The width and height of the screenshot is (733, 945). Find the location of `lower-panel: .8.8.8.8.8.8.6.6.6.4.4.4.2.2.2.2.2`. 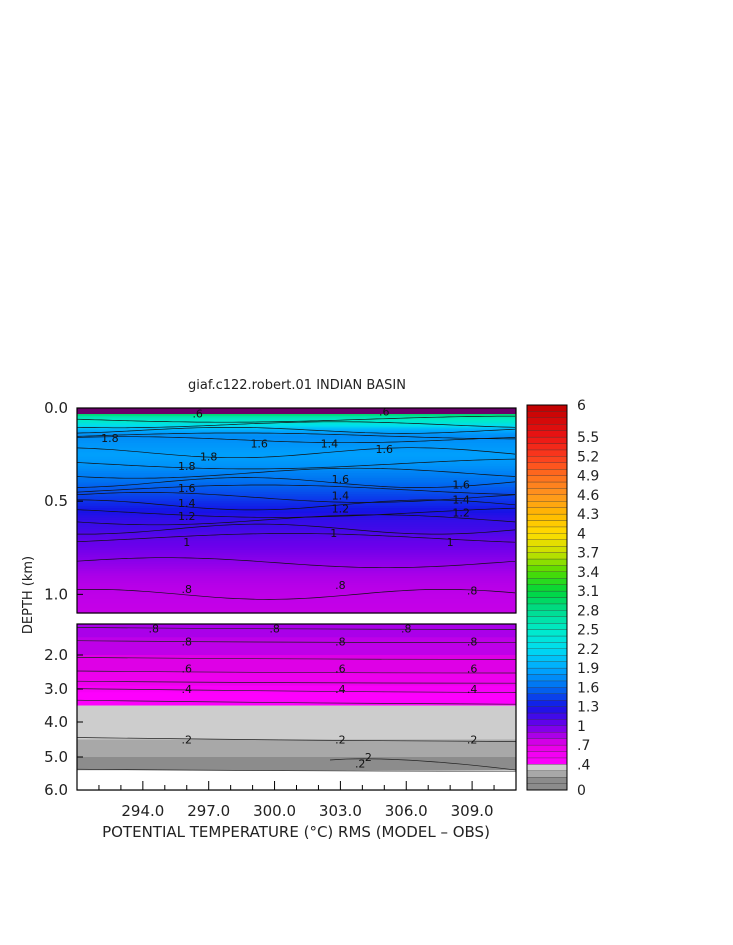

lower-panel: .8.8.8.8.8.8.6.6.6.4.4.4.2.2.2.2.2 is located at coordinates (296, 706).